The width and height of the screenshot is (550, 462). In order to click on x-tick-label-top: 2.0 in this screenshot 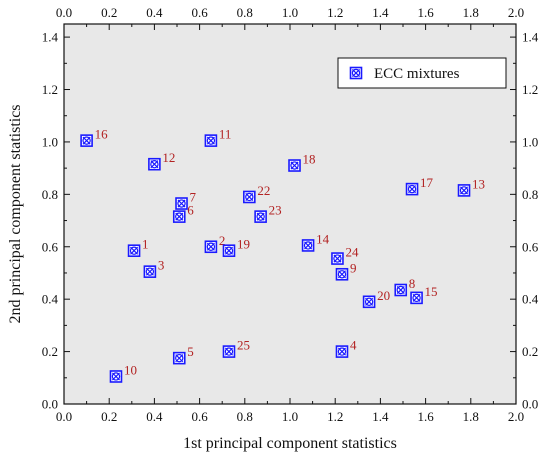, I will do `click(516, 12)`.